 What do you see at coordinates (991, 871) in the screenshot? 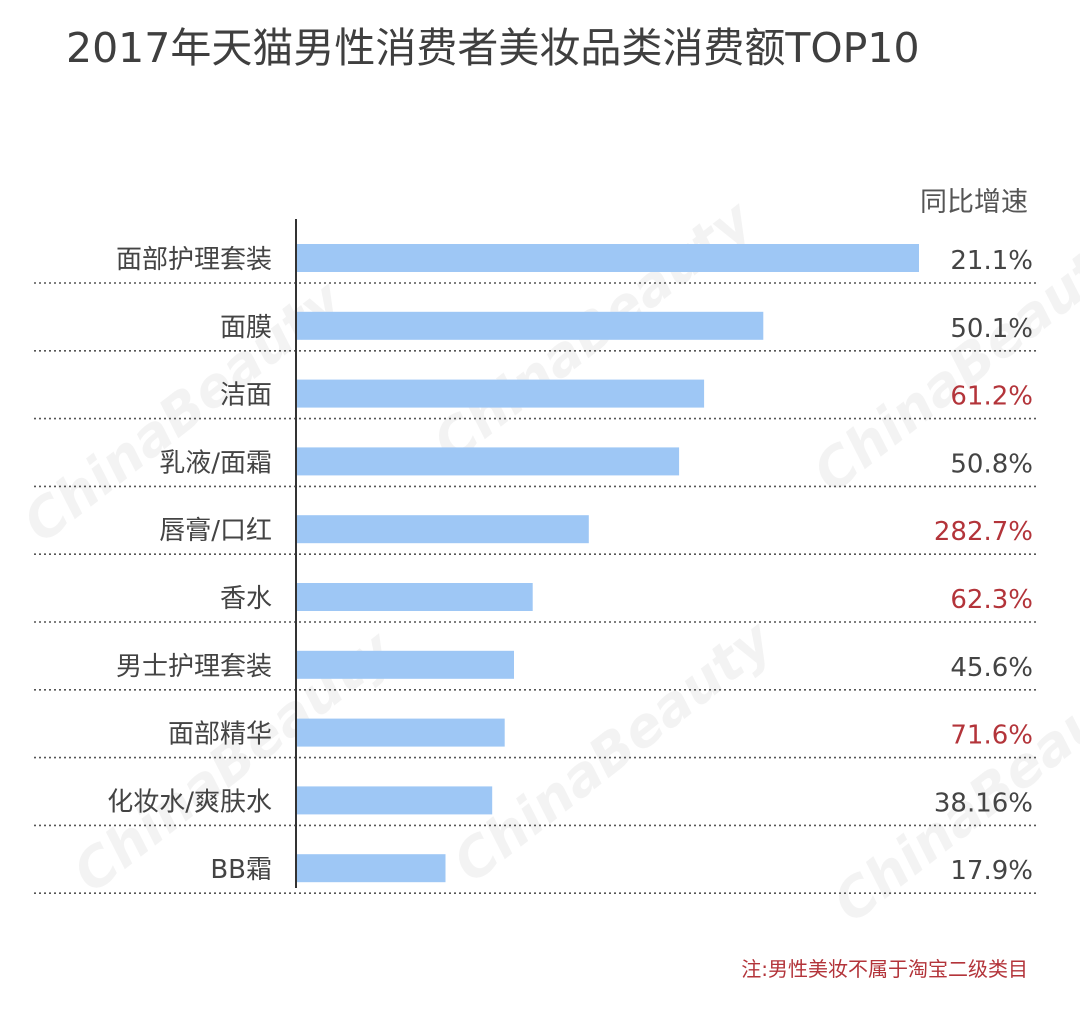
I see `growth-label: 17.9%` at bounding box center [991, 871].